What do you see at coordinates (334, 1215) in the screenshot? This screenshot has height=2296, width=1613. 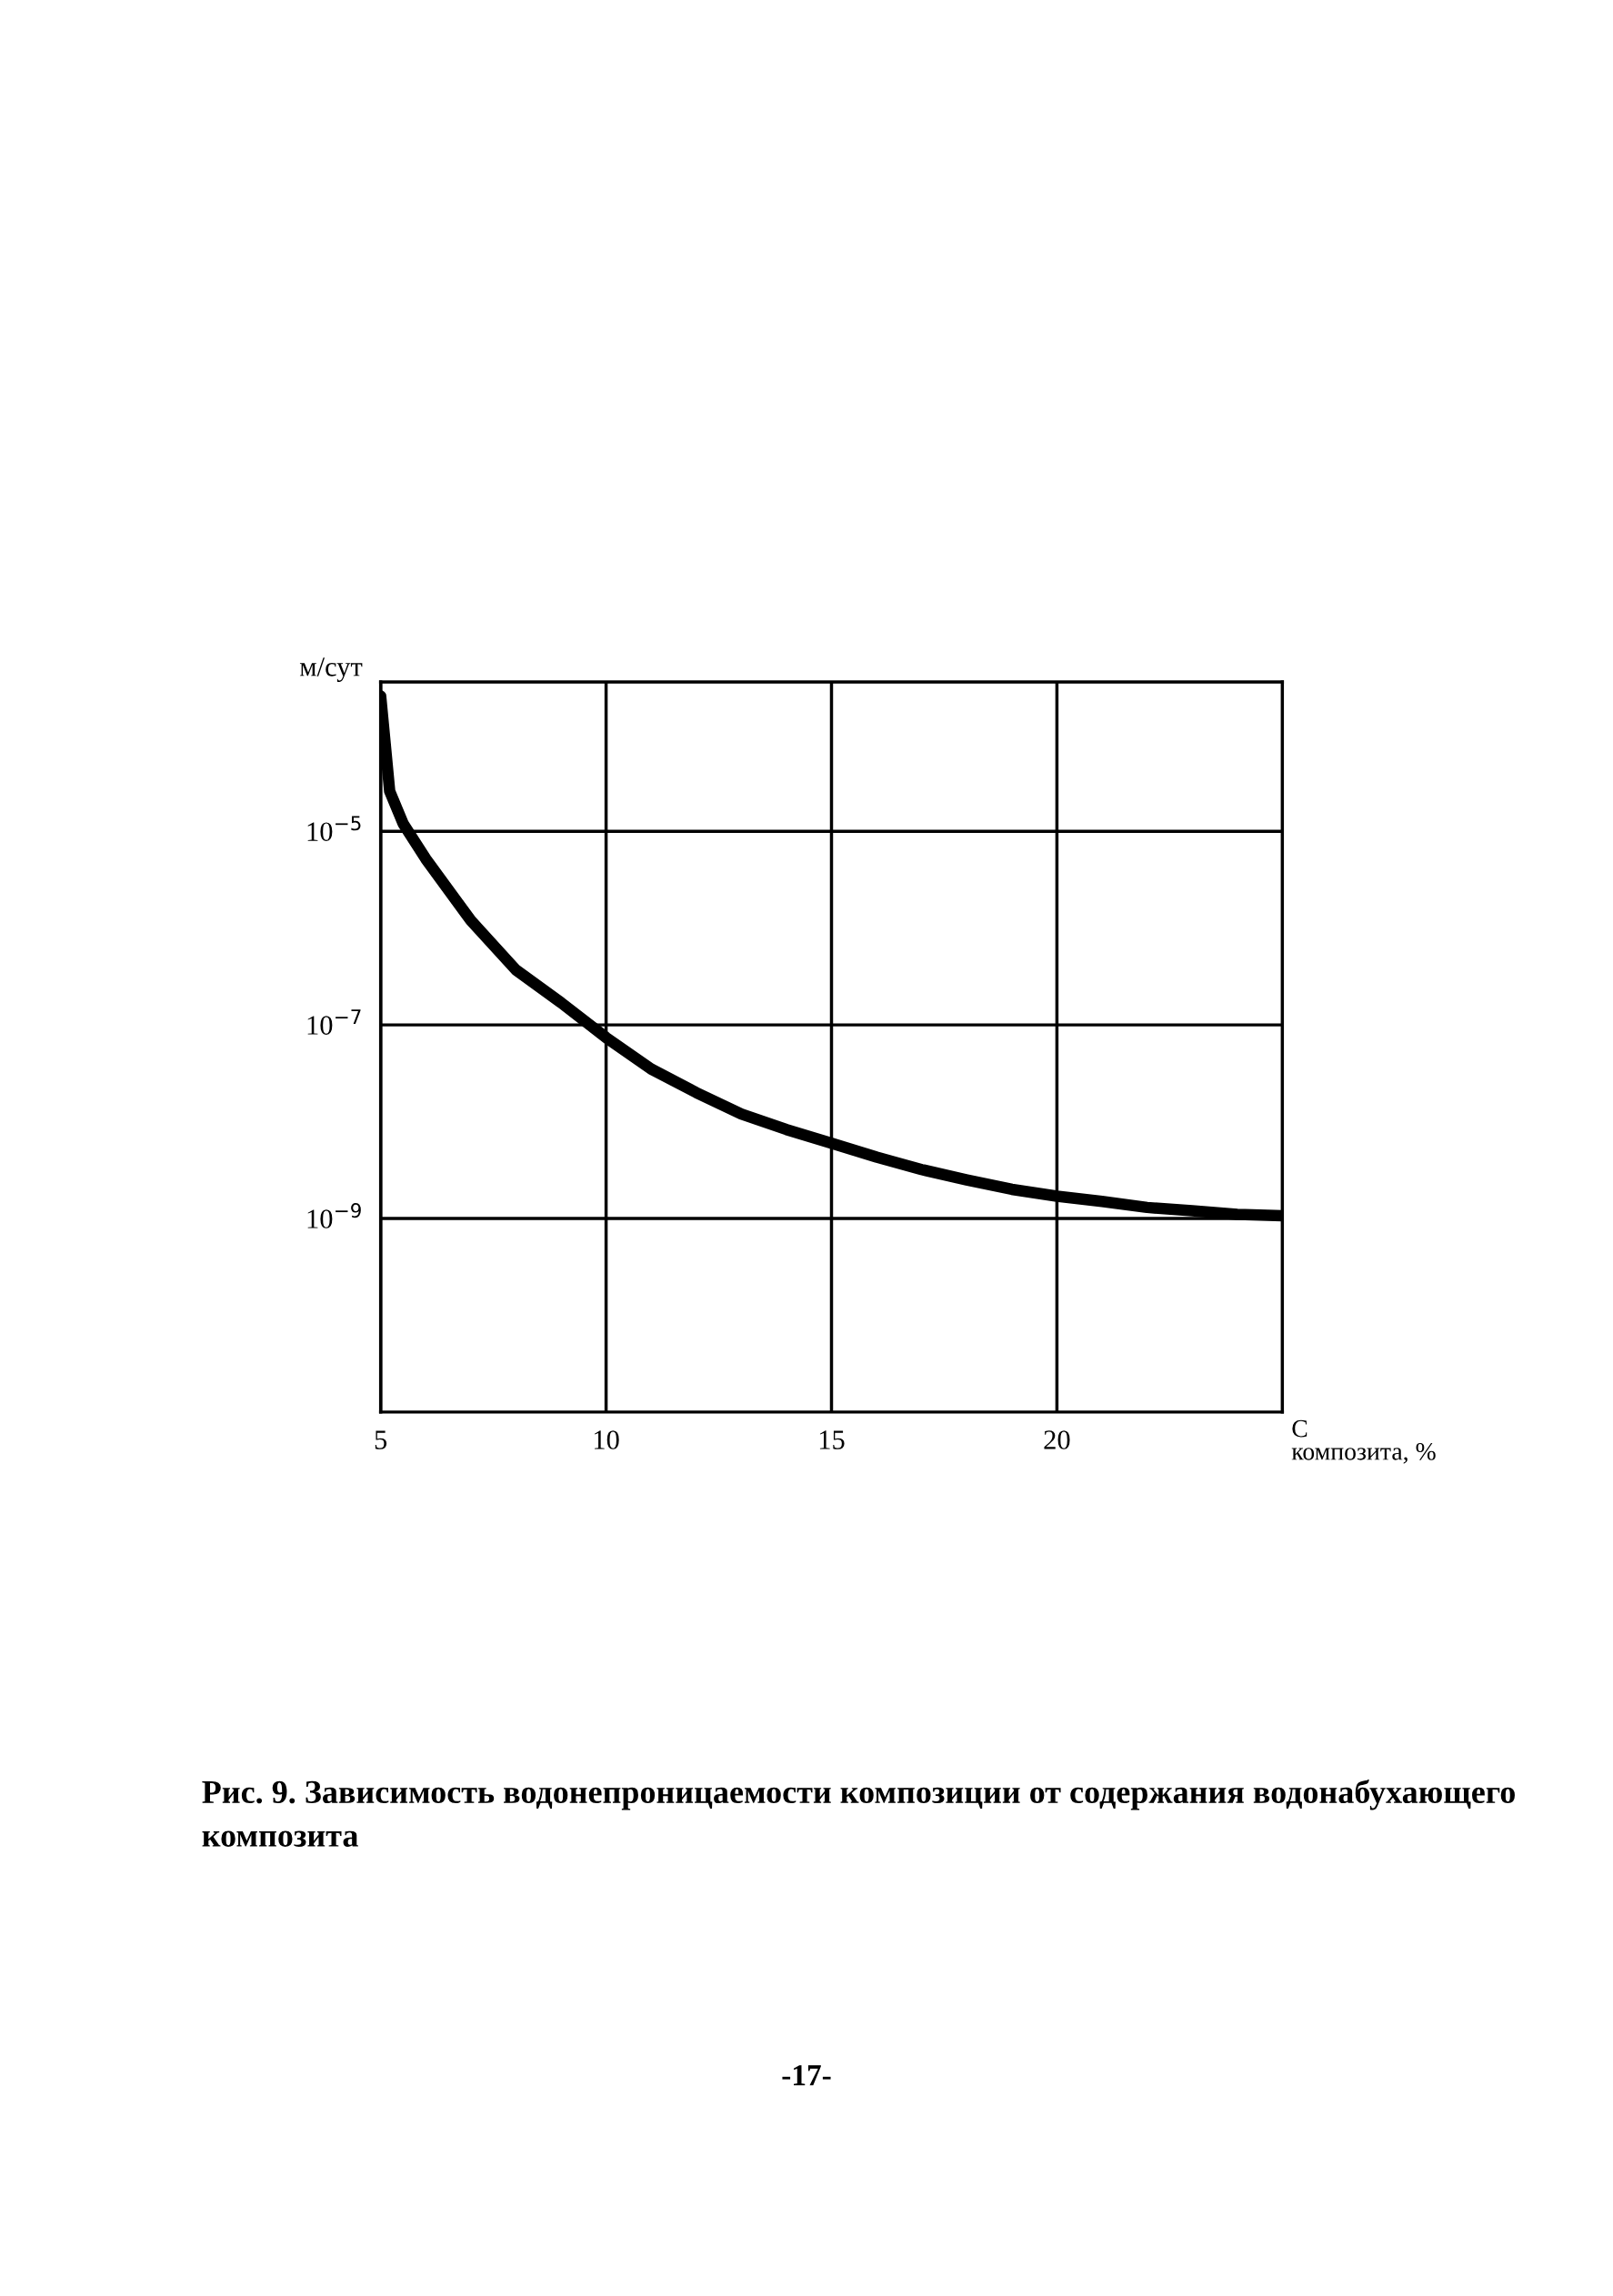 I see `y-tick-label: 10$^{−9}$` at bounding box center [334, 1215].